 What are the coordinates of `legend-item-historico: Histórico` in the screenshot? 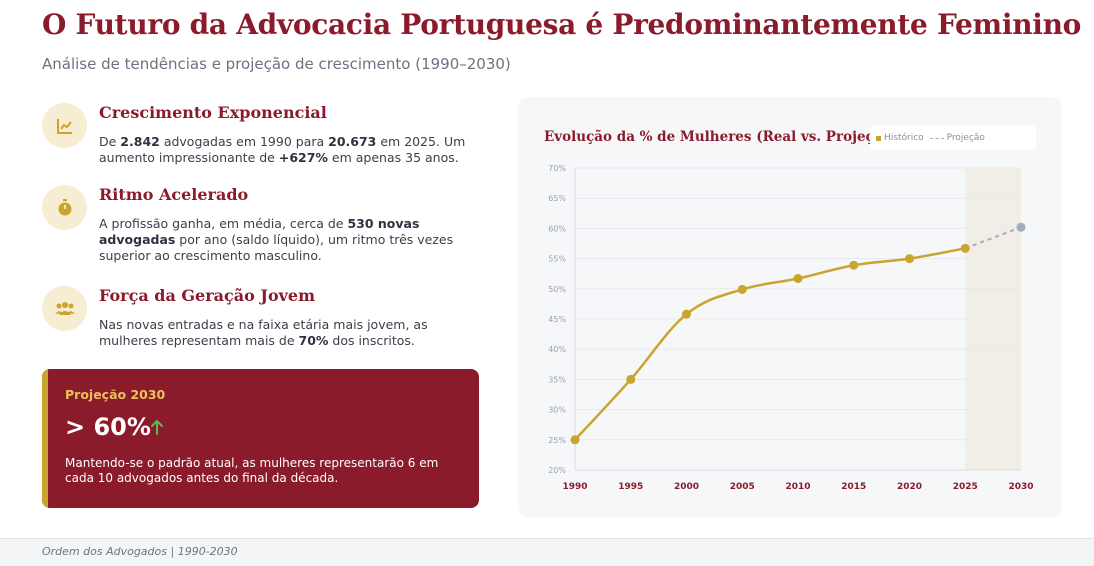 It's located at (900, 138).